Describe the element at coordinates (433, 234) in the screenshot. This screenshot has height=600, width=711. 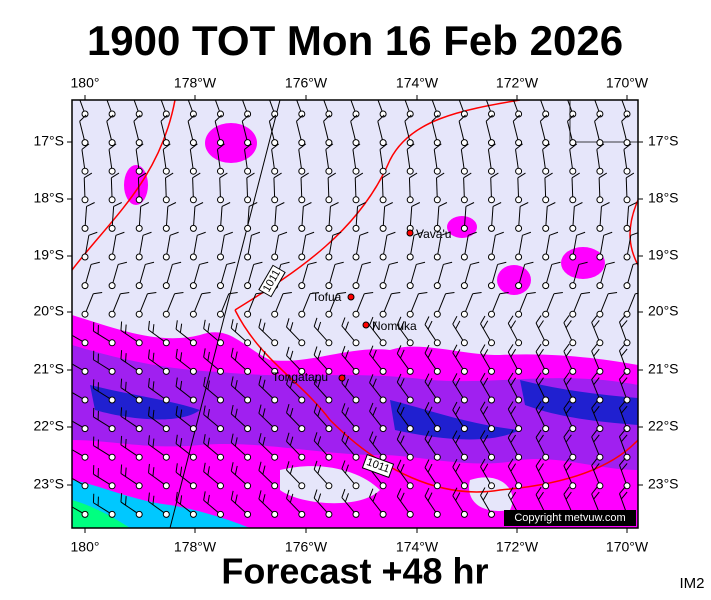
I see `place-label: Vava'u` at that location.